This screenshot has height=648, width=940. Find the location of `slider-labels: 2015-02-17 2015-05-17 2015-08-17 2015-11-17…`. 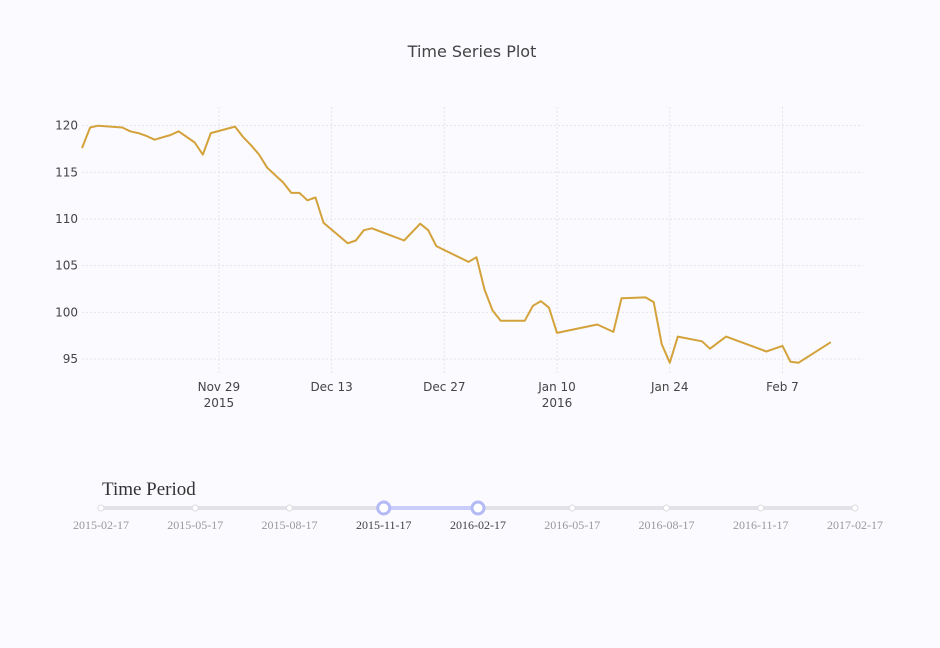

slider-labels: 2015-02-17 2015-05-17 2015-08-17 2015-11-17… is located at coordinates (478, 525).